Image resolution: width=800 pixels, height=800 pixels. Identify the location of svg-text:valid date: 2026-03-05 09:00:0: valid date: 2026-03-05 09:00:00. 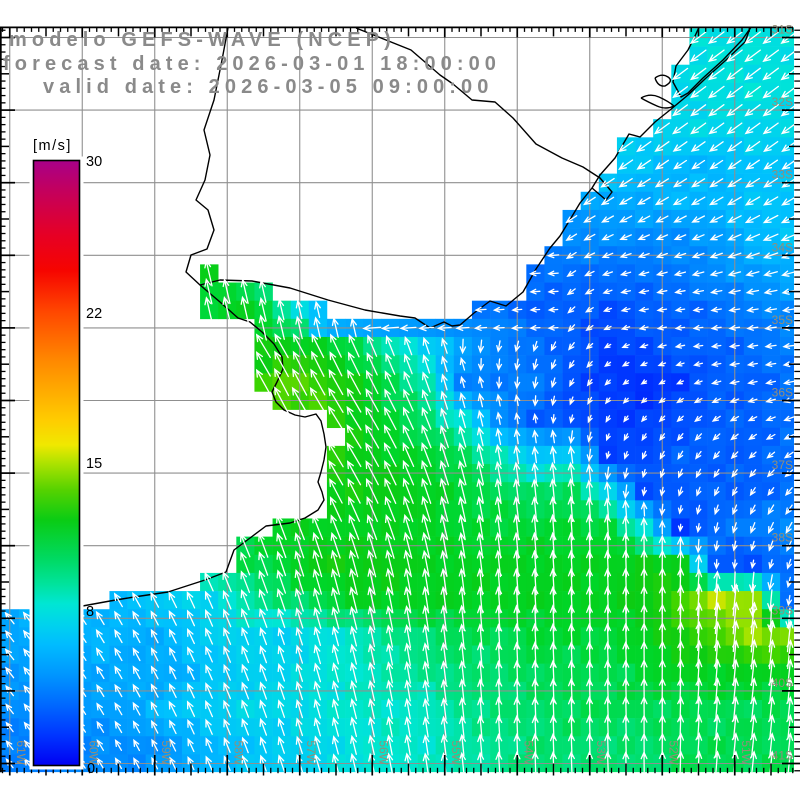
(268, 87).